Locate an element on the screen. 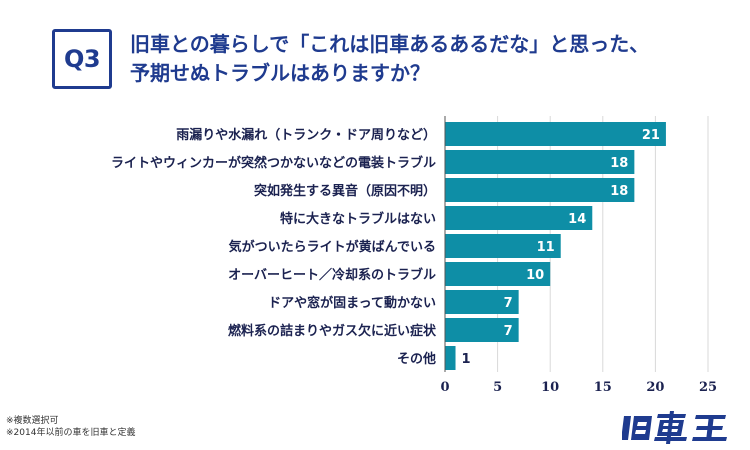 Image resolution: width=750 pixels, height=450 pixels. x-tick-label: 20 is located at coordinates (655, 387).